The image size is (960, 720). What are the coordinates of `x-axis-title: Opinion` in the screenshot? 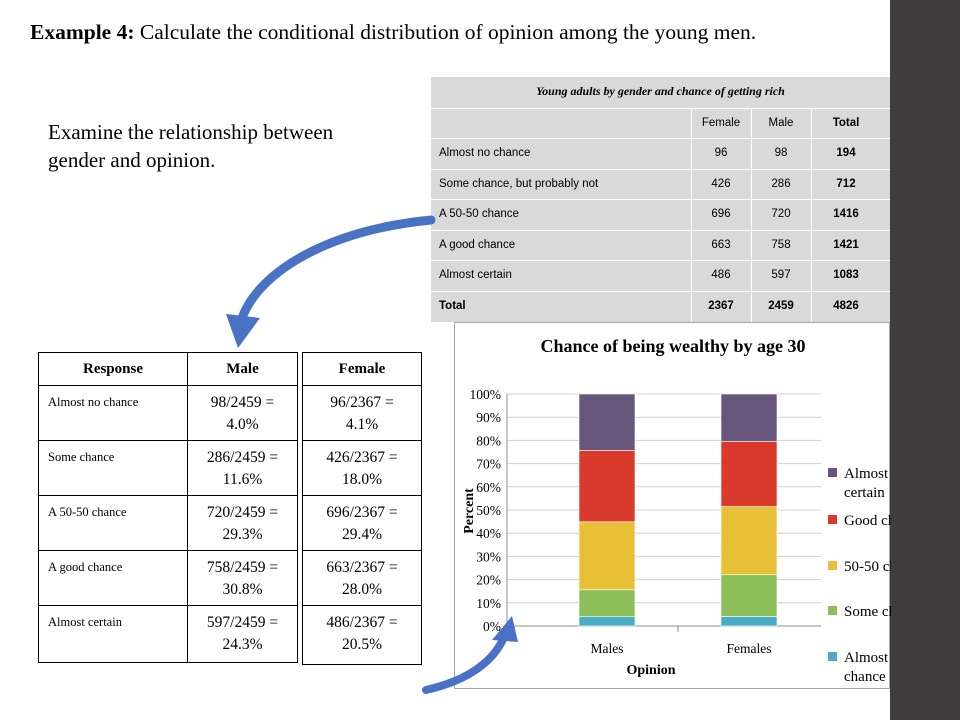 It's located at (650, 670).